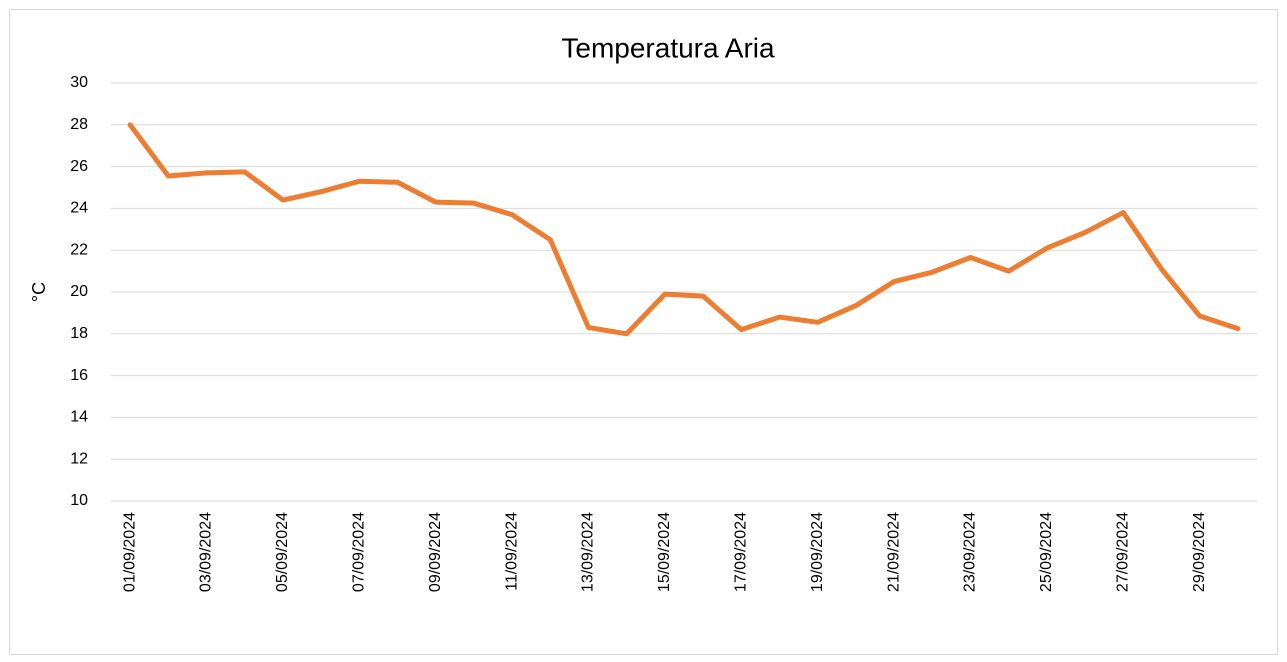 The image size is (1287, 662). Describe the element at coordinates (39, 292) in the screenshot. I see `y-axis-label: °C` at that location.